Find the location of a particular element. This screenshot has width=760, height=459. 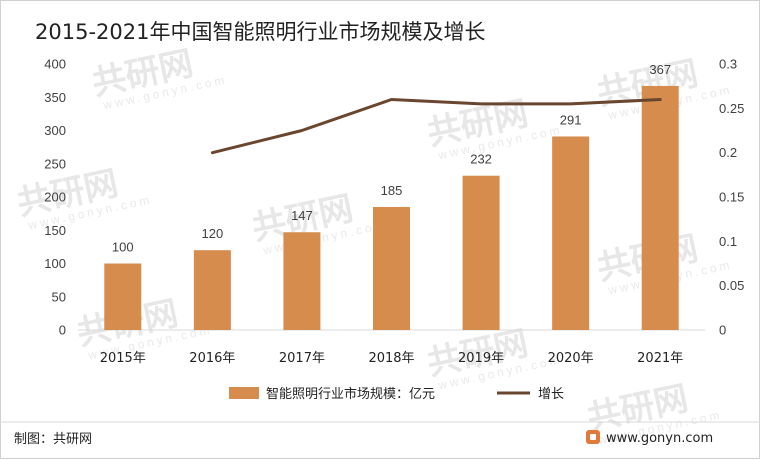

bar-data-label: 185 is located at coordinates (392, 190).